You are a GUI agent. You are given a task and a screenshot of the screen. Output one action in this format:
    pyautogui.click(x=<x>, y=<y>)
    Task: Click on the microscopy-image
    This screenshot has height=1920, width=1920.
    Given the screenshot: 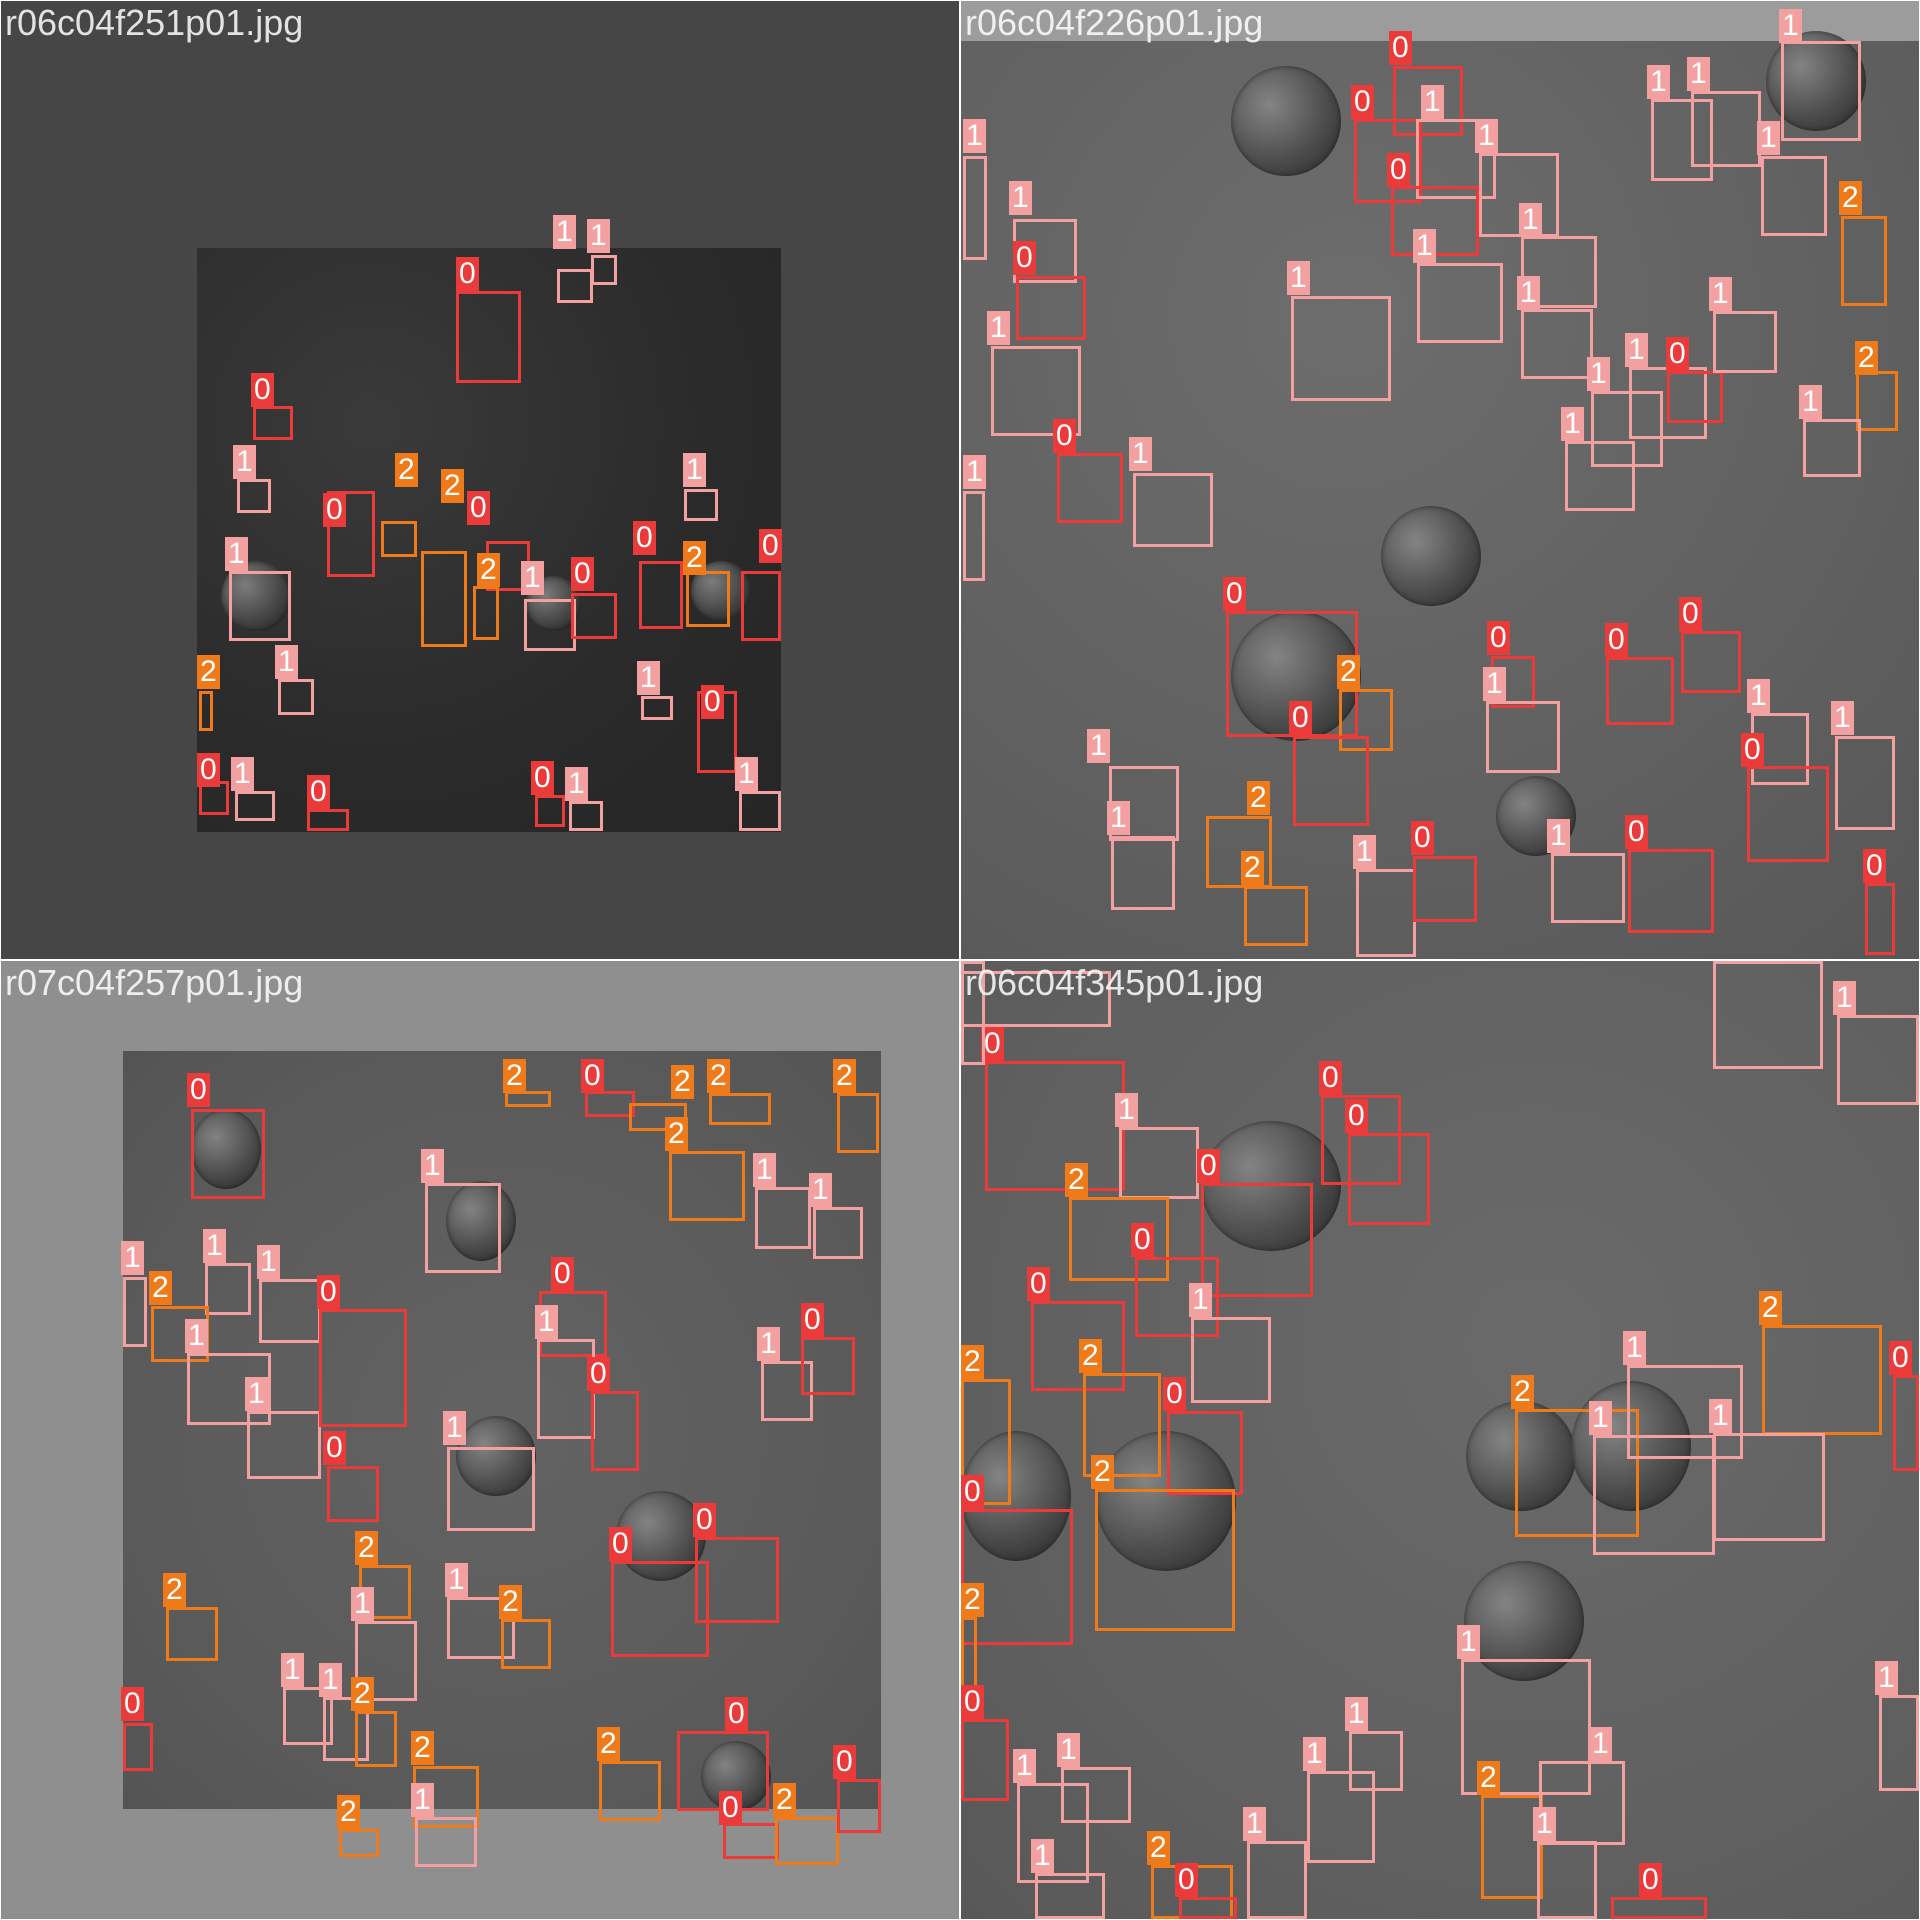 What is the action you would take?
    pyautogui.click(x=489, y=540)
    